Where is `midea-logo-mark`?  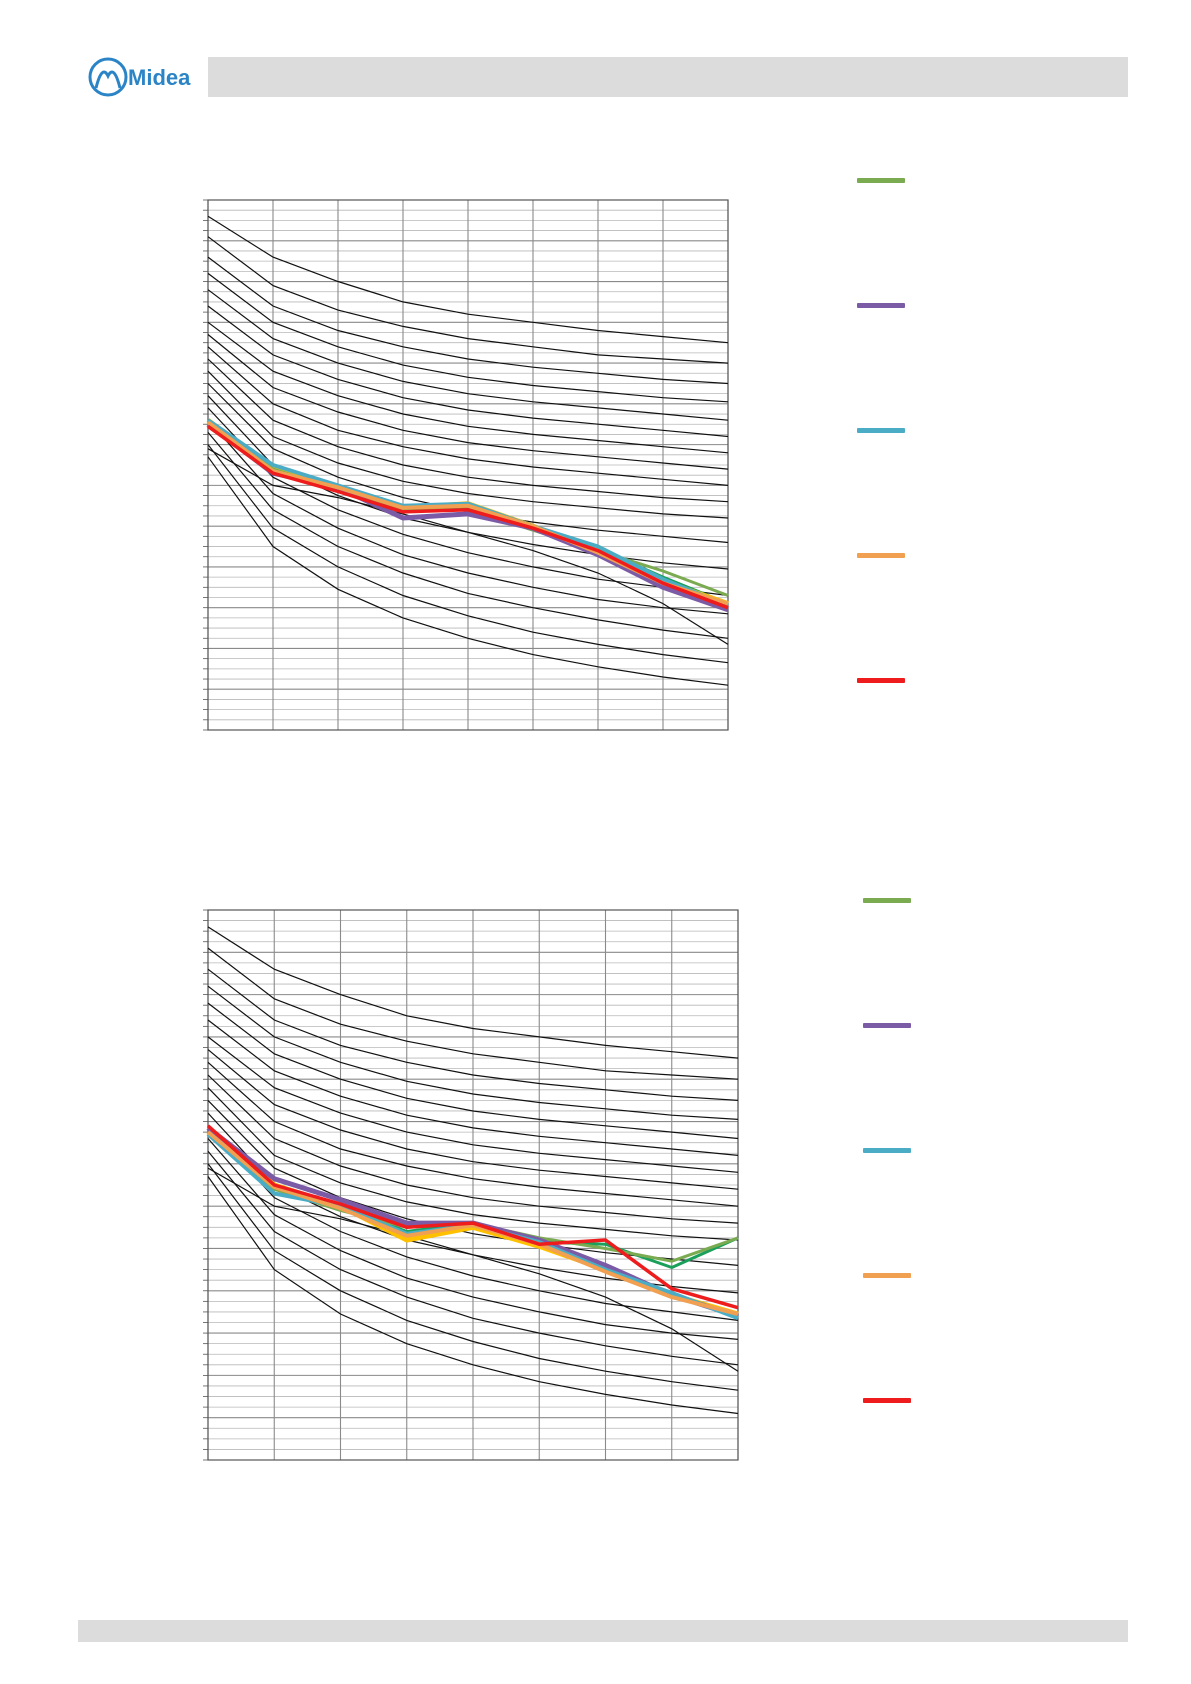 midea-logo-mark is located at coordinates (108, 77).